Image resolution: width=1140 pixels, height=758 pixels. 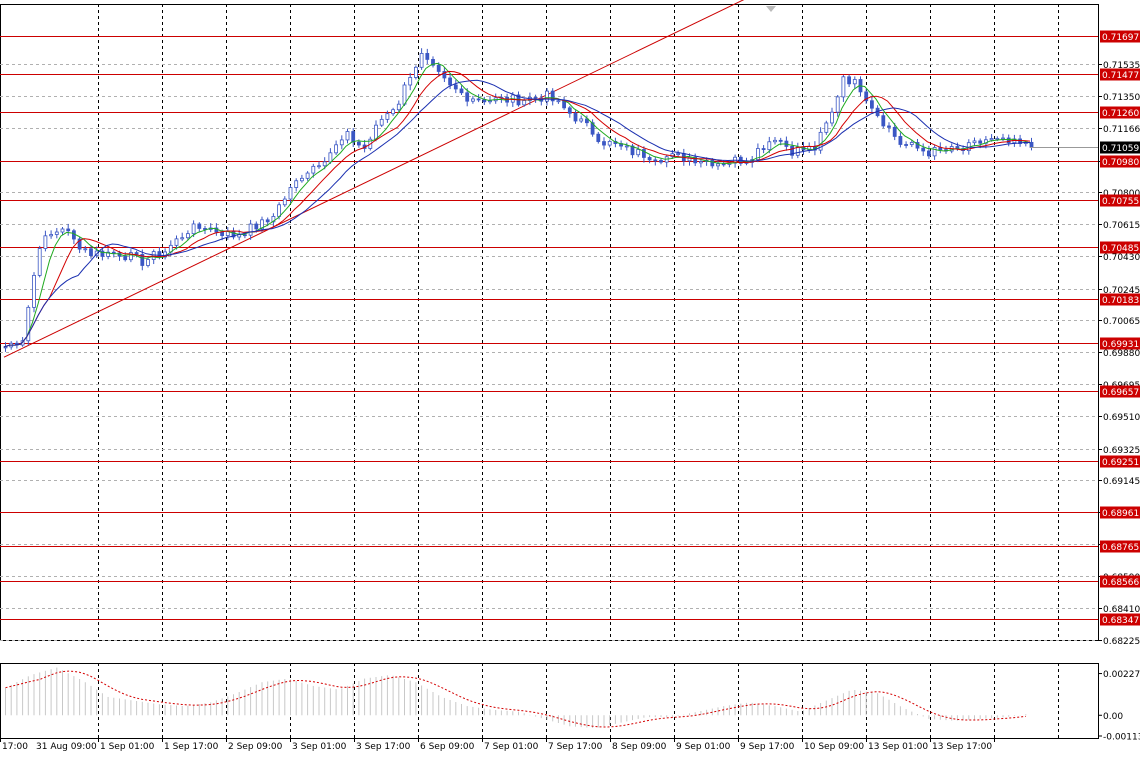 I want to click on x-tick-label: 6 Sep 09:00, so click(x=447, y=747).